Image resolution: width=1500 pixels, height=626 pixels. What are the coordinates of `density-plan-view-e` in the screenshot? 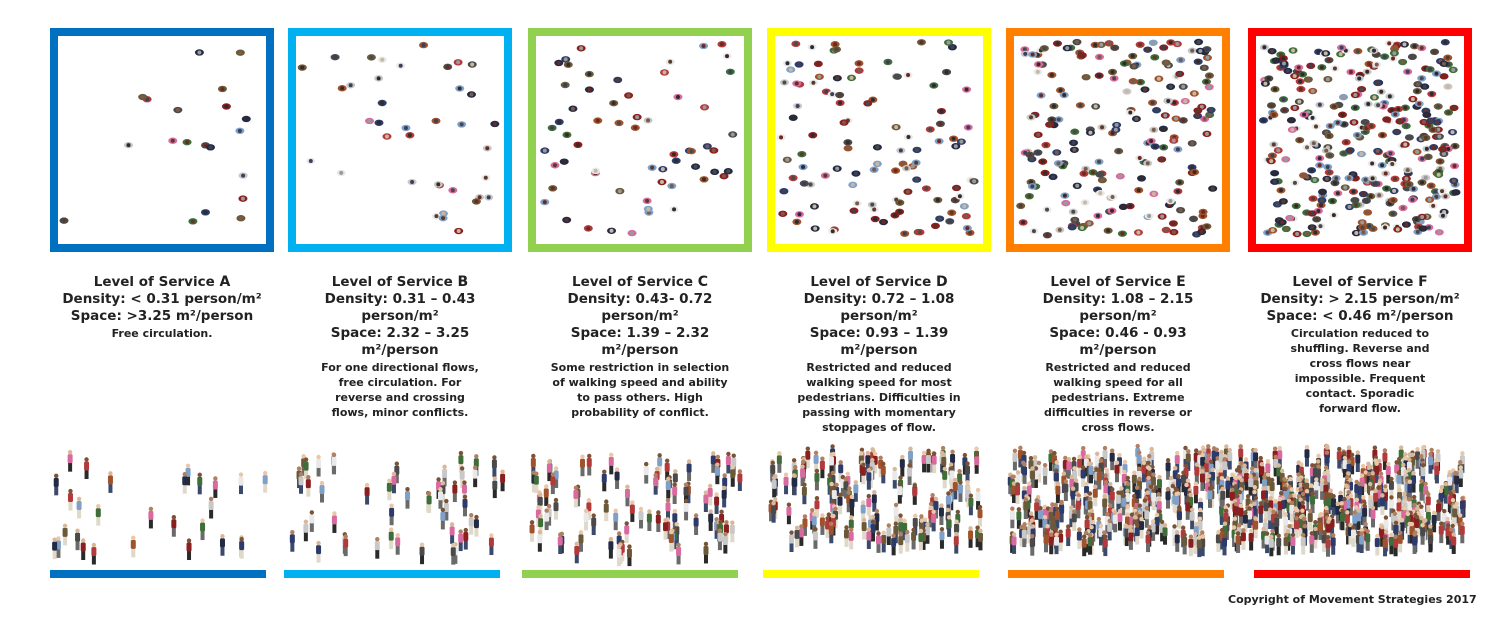 It's located at (1117, 138).